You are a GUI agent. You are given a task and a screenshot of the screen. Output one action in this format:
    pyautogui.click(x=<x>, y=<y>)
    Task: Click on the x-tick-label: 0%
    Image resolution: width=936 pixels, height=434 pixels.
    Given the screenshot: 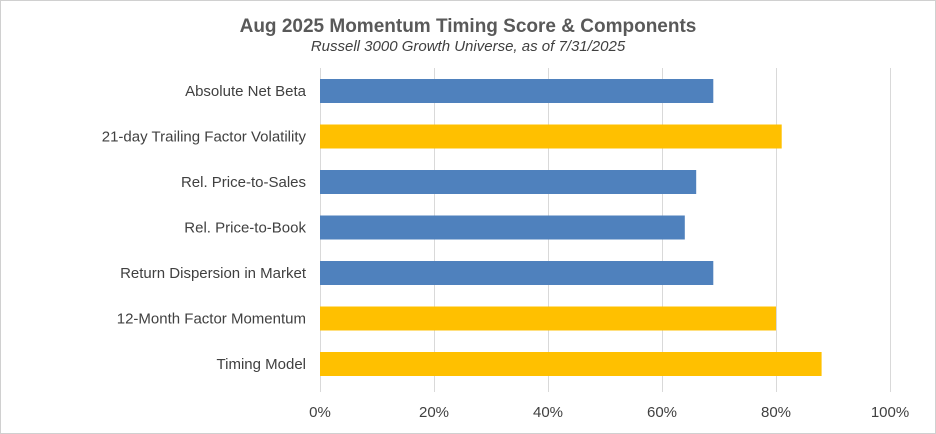 What is the action you would take?
    pyautogui.click(x=320, y=412)
    